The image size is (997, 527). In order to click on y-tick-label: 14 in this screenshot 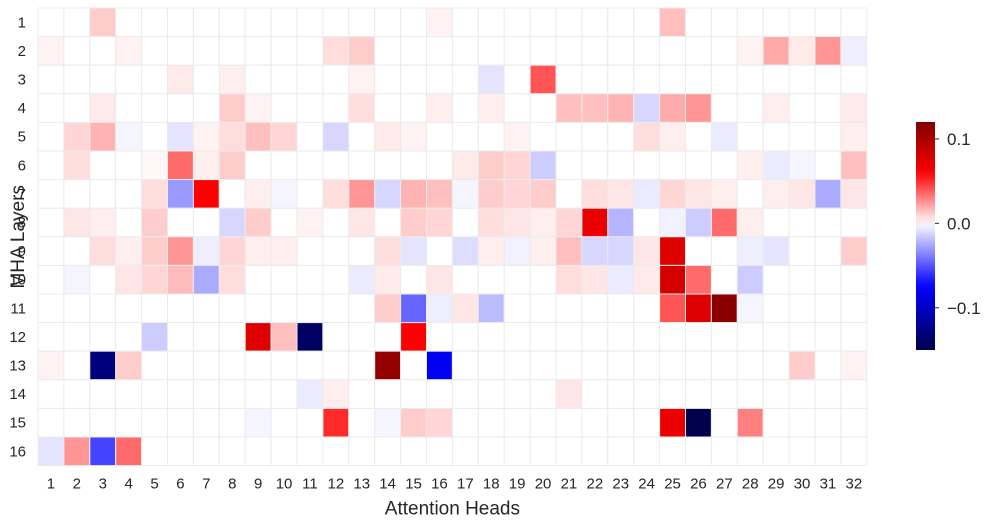, I will do `click(17, 394)`.